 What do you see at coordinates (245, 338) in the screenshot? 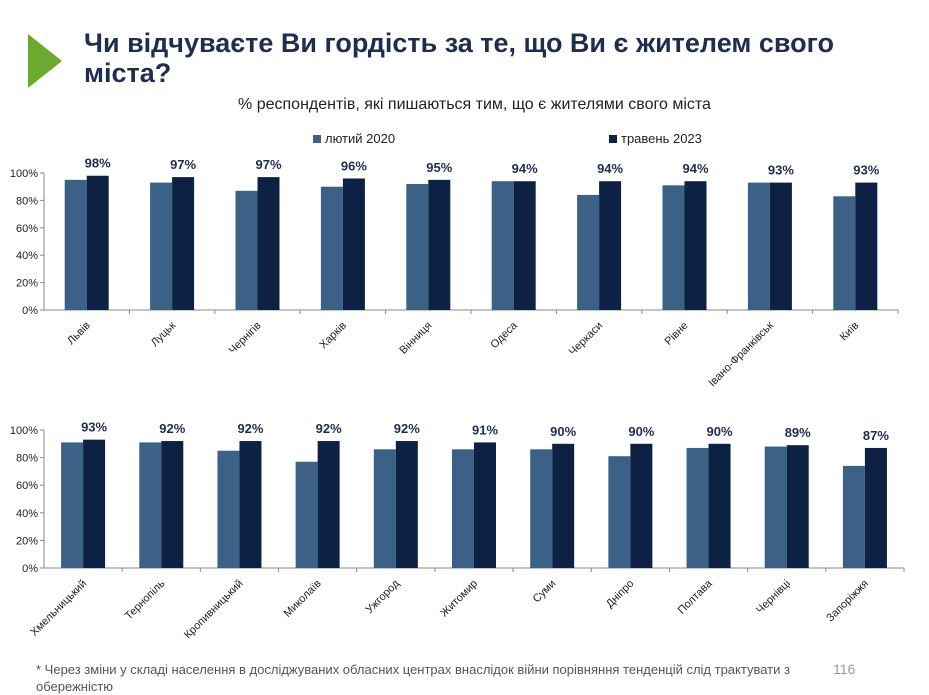
I see `category-label: Чернігів` at bounding box center [245, 338].